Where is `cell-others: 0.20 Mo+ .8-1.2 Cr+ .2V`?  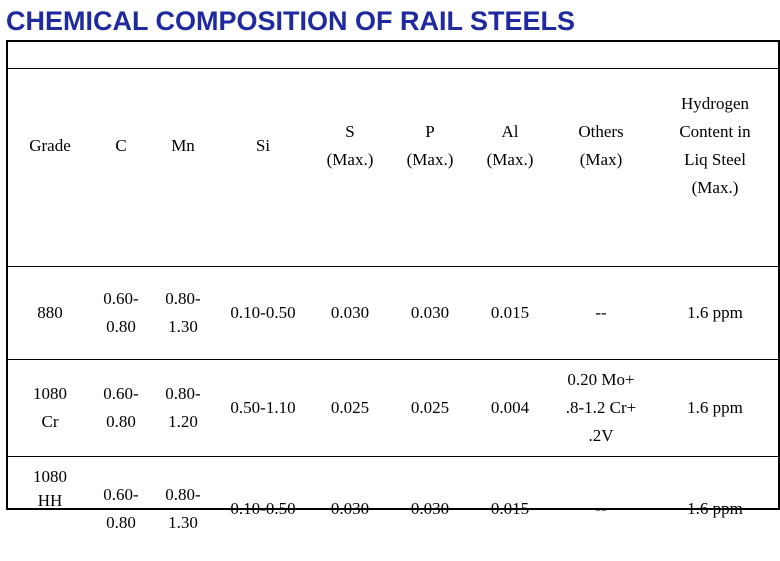
cell-others: 0.20 Mo+ .8-1.2 Cr+ .2V is located at coordinates (601, 408).